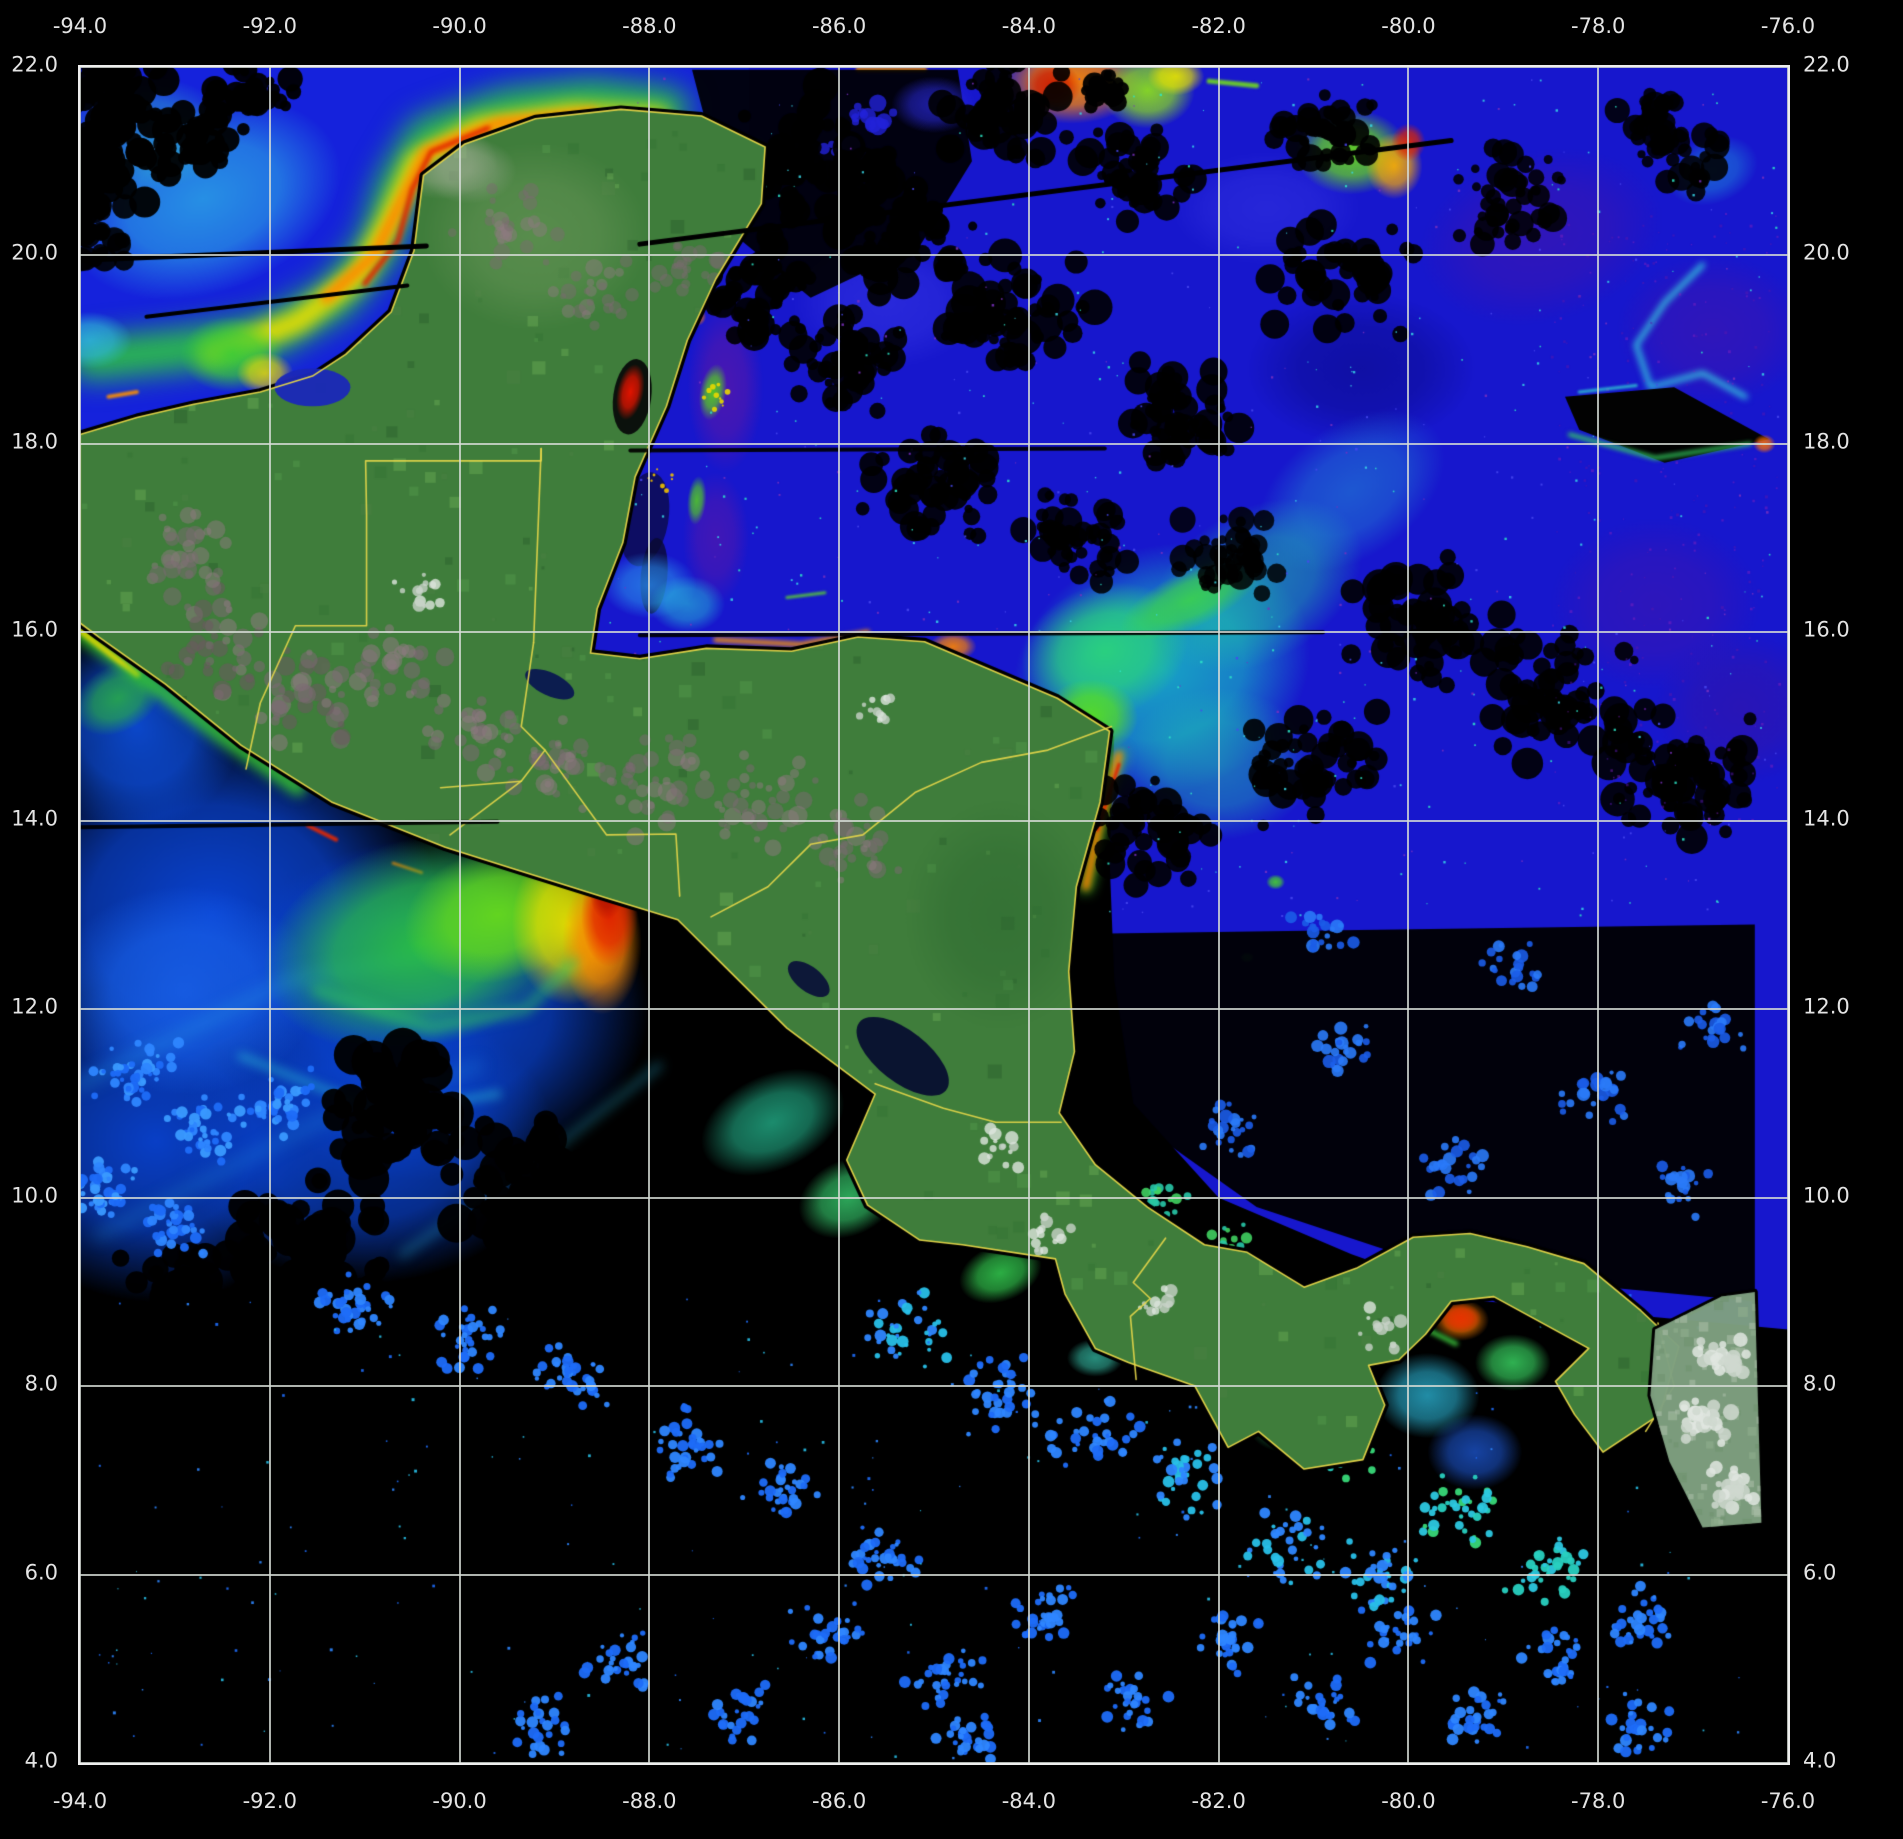 The width and height of the screenshot is (1903, 1839). I want to click on tick-label-bottom--78.0: -78.0, so click(1598, 1801).